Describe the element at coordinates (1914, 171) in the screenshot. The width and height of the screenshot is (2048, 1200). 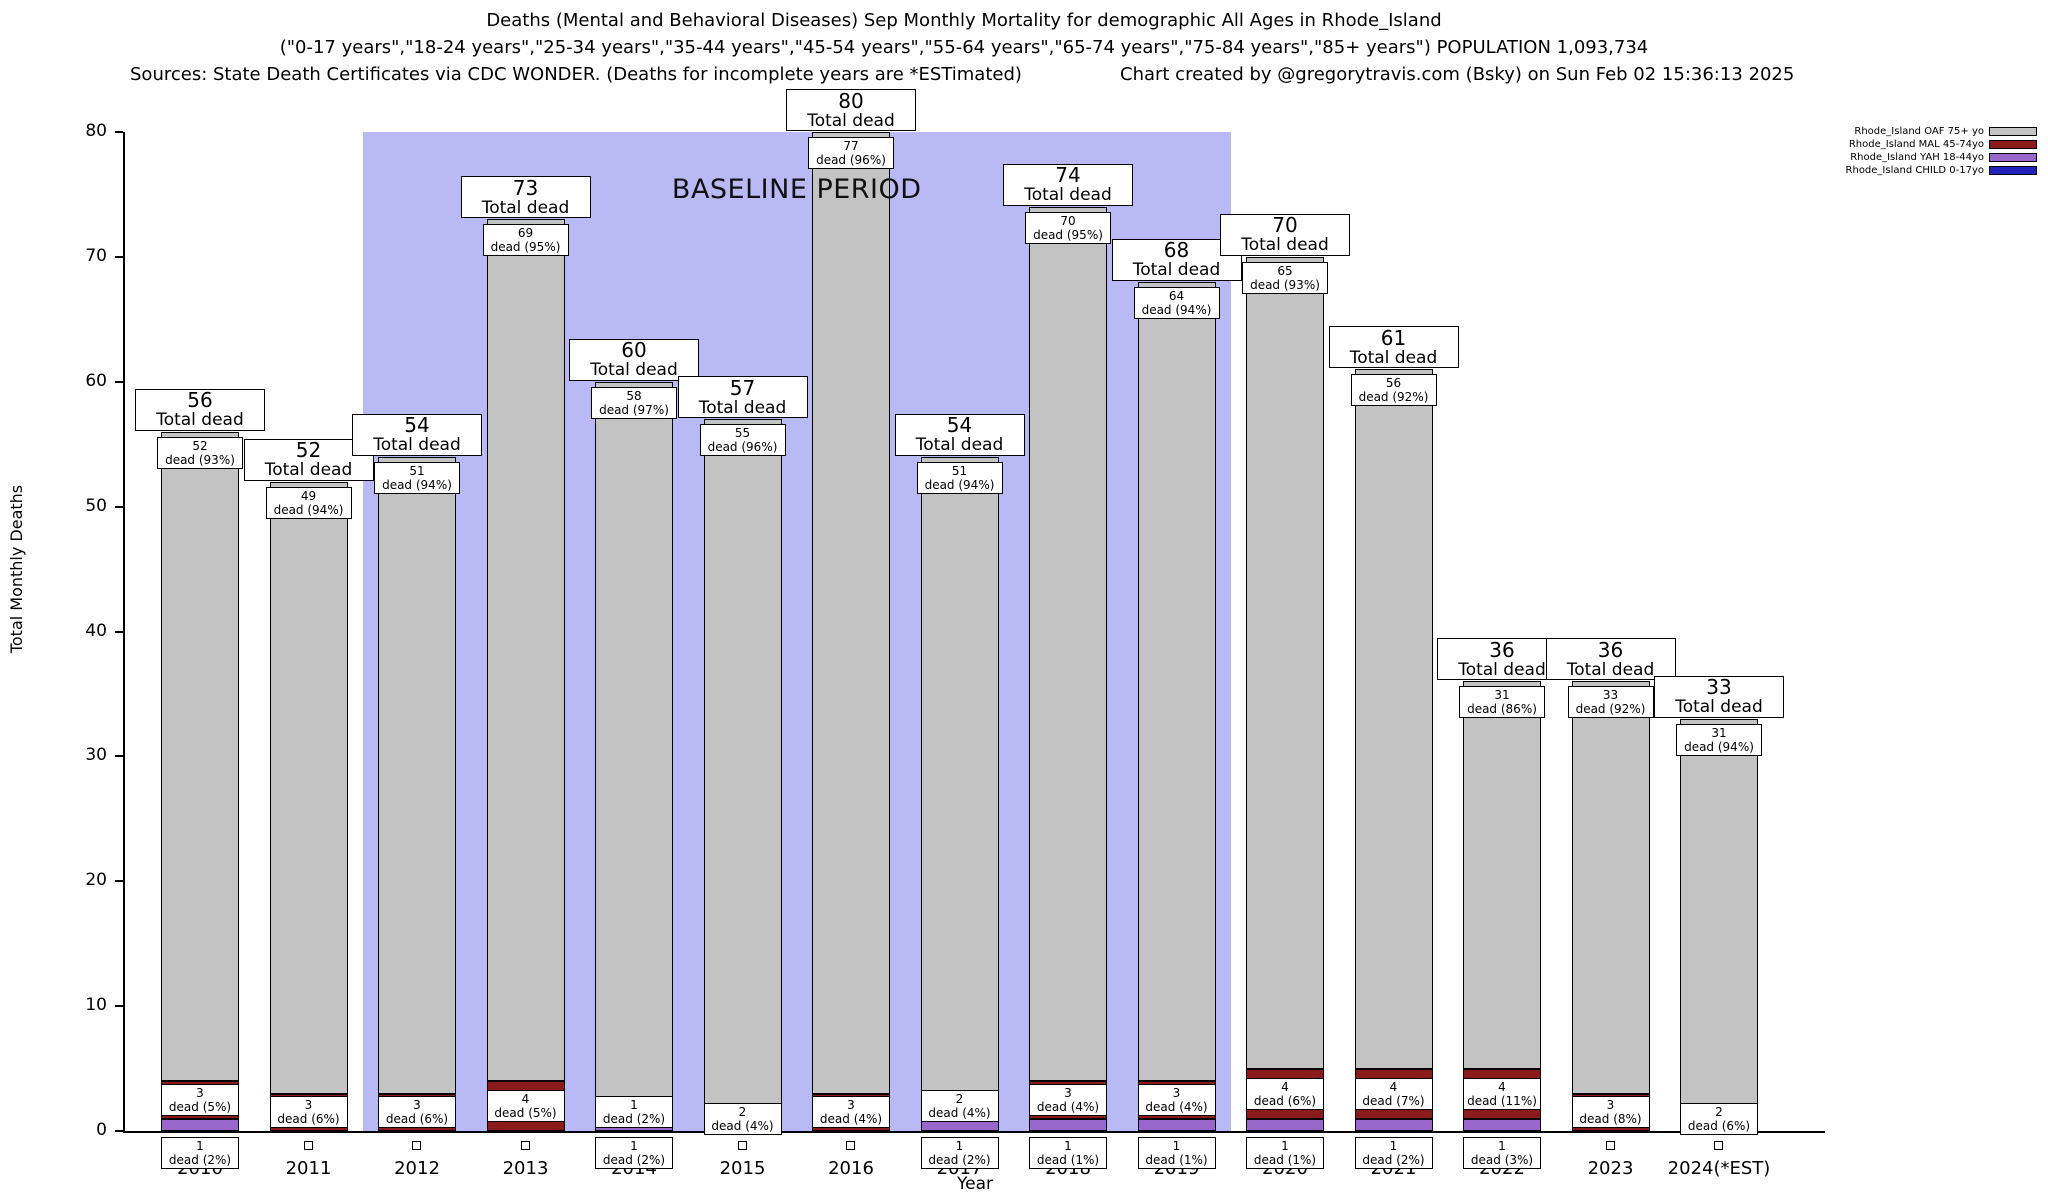
I see `legend-entry: Rhode_Island CHILD 0-17yo` at that location.